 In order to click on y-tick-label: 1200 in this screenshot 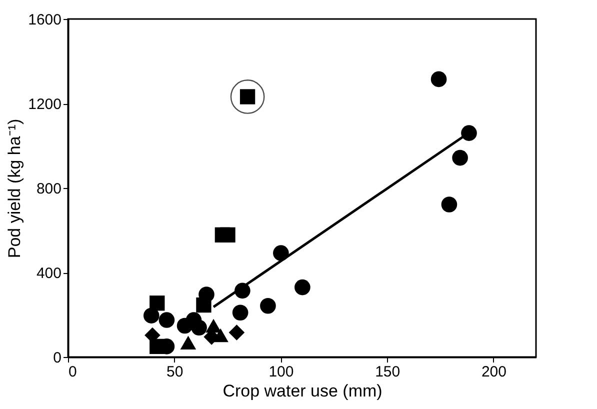, I will do `click(45, 104)`.